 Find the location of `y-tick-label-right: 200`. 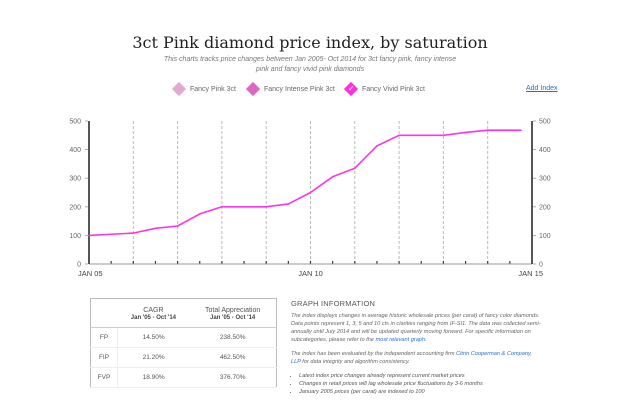

y-tick-label-right: 200 is located at coordinates (545, 207).